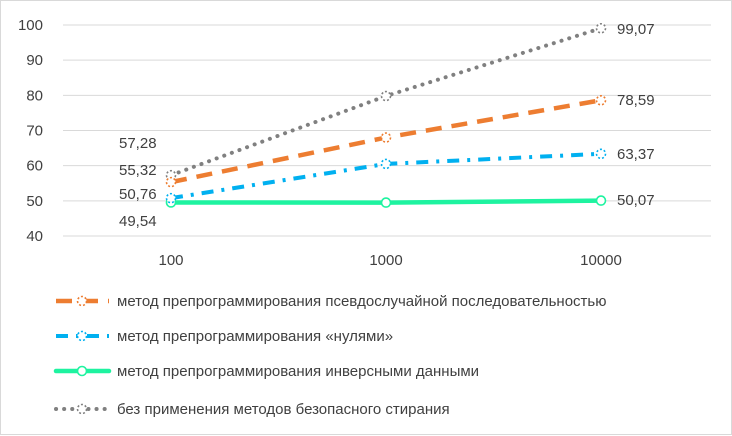 The height and width of the screenshot is (436, 732). Describe the element at coordinates (34, 60) in the screenshot. I see `y-tick-label: 90` at that location.